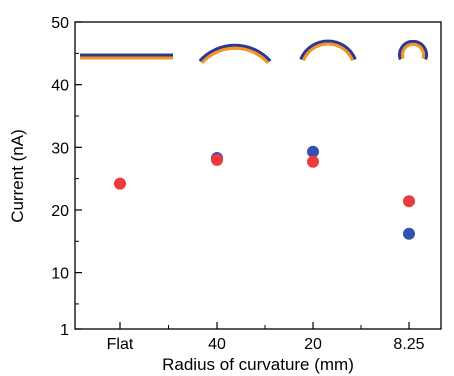 Image resolution: width=454 pixels, height=376 pixels. Describe the element at coordinates (64, 330) in the screenshot. I see `y-tick-label: 1` at that location.